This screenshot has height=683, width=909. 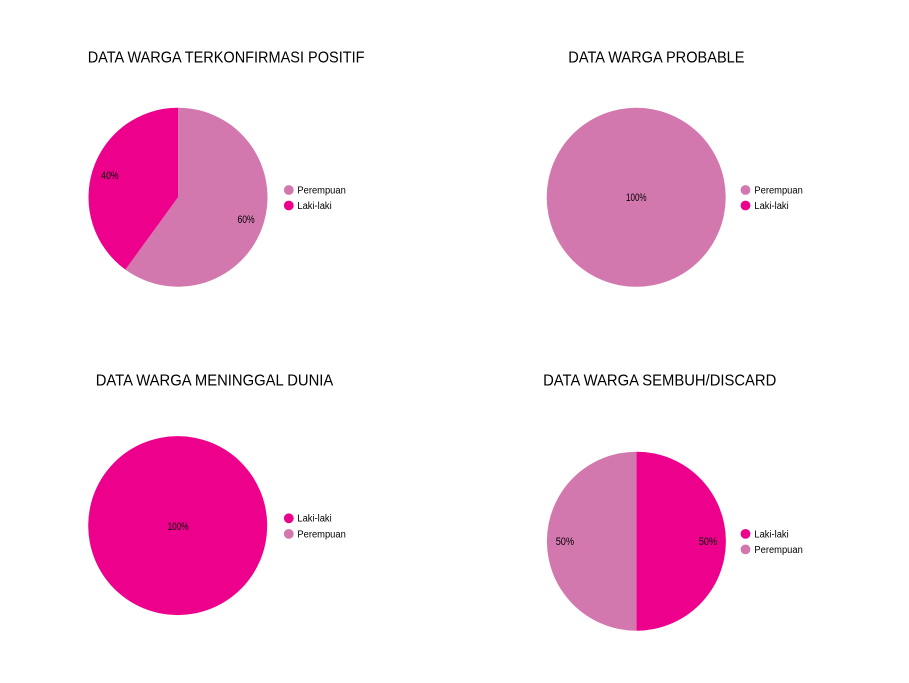 I want to click on svg-text:DATA WARGA TERKONFIRMASI POSIT: DATA WARGA TERKONFIRMASI POSITIF, so click(x=226, y=58).